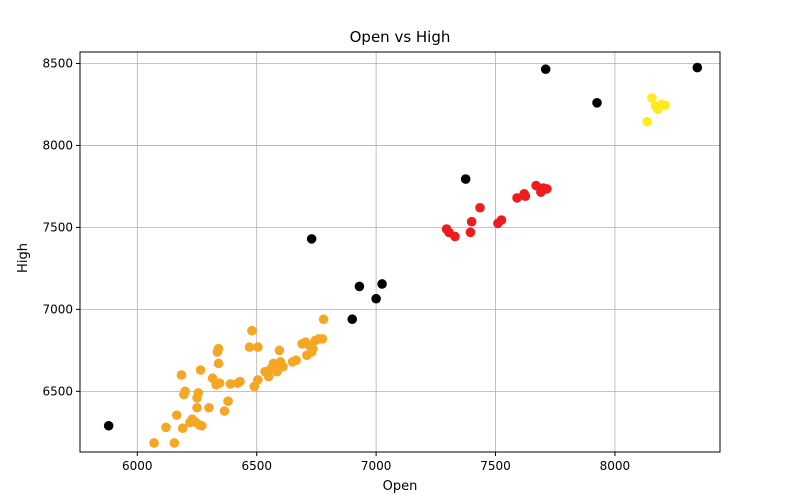  What do you see at coordinates (615, 466) in the screenshot?
I see `x-tick-label: 8000` at bounding box center [615, 466].